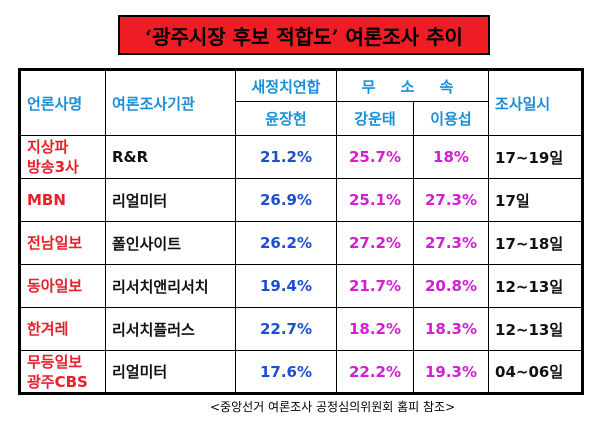 The width and height of the screenshot is (611, 426). I want to click on cell-date: 17일, so click(536, 200).